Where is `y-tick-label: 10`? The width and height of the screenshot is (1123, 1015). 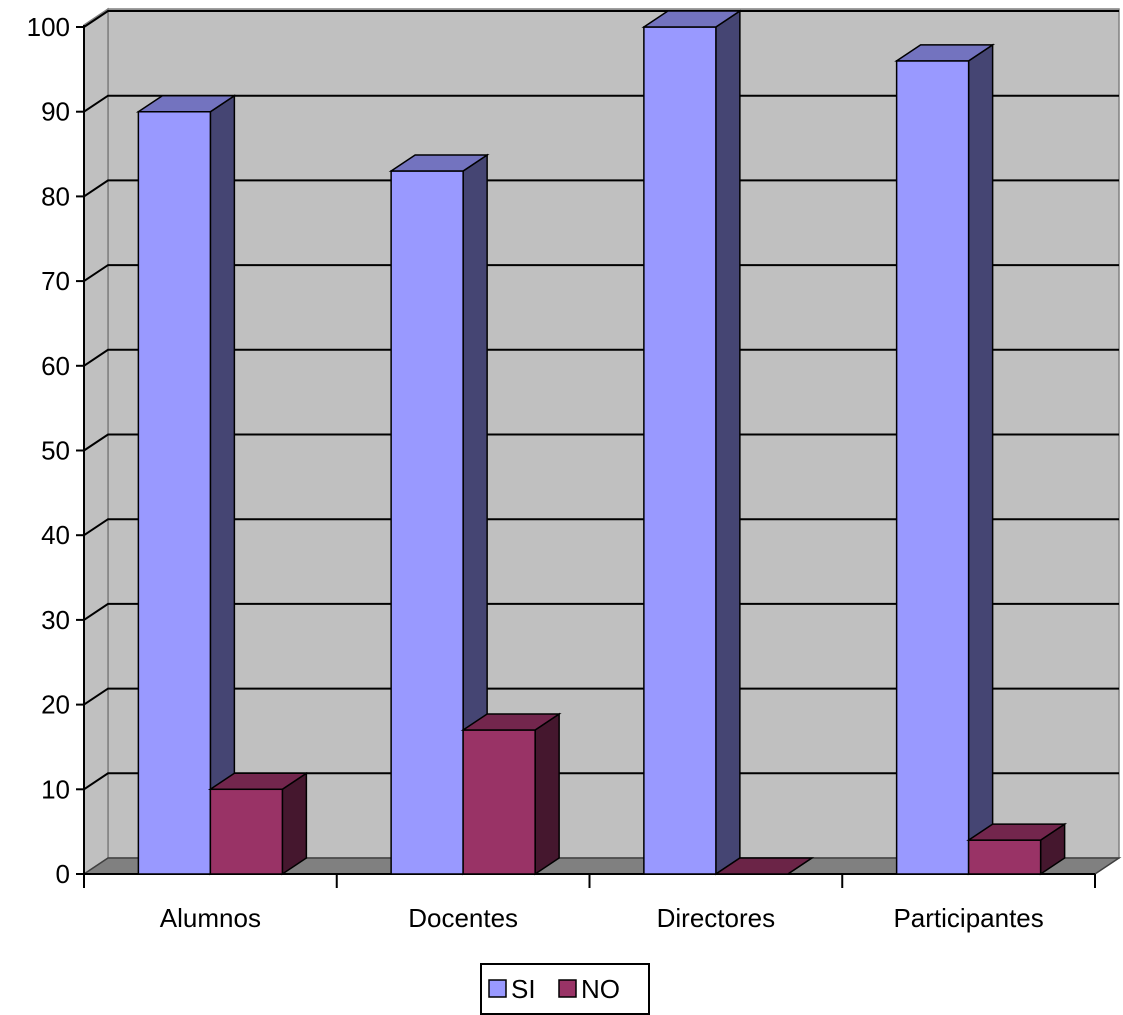
y-tick-label: 10 is located at coordinates (55, 789).